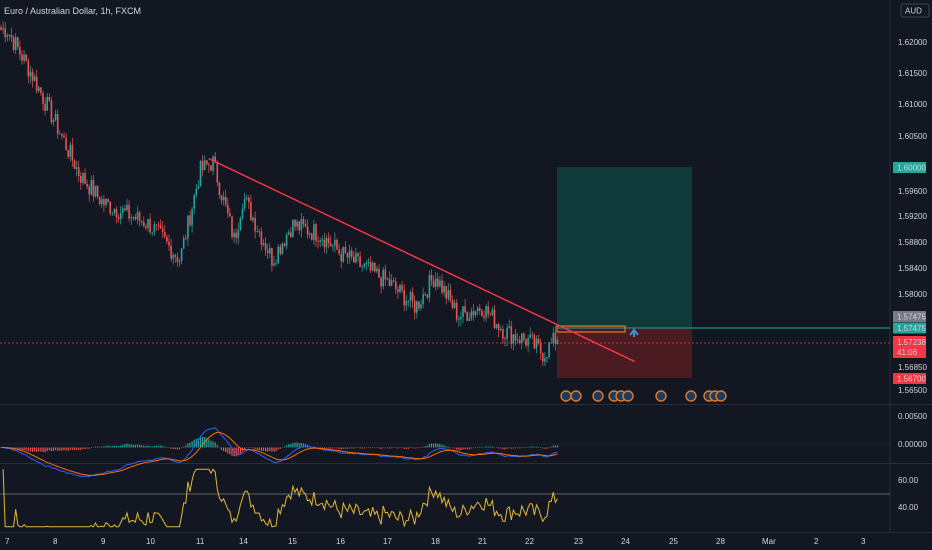 Image resolution: width=932 pixels, height=550 pixels. What do you see at coordinates (915, 10) in the screenshot?
I see `currency-selector: AUD` at bounding box center [915, 10].